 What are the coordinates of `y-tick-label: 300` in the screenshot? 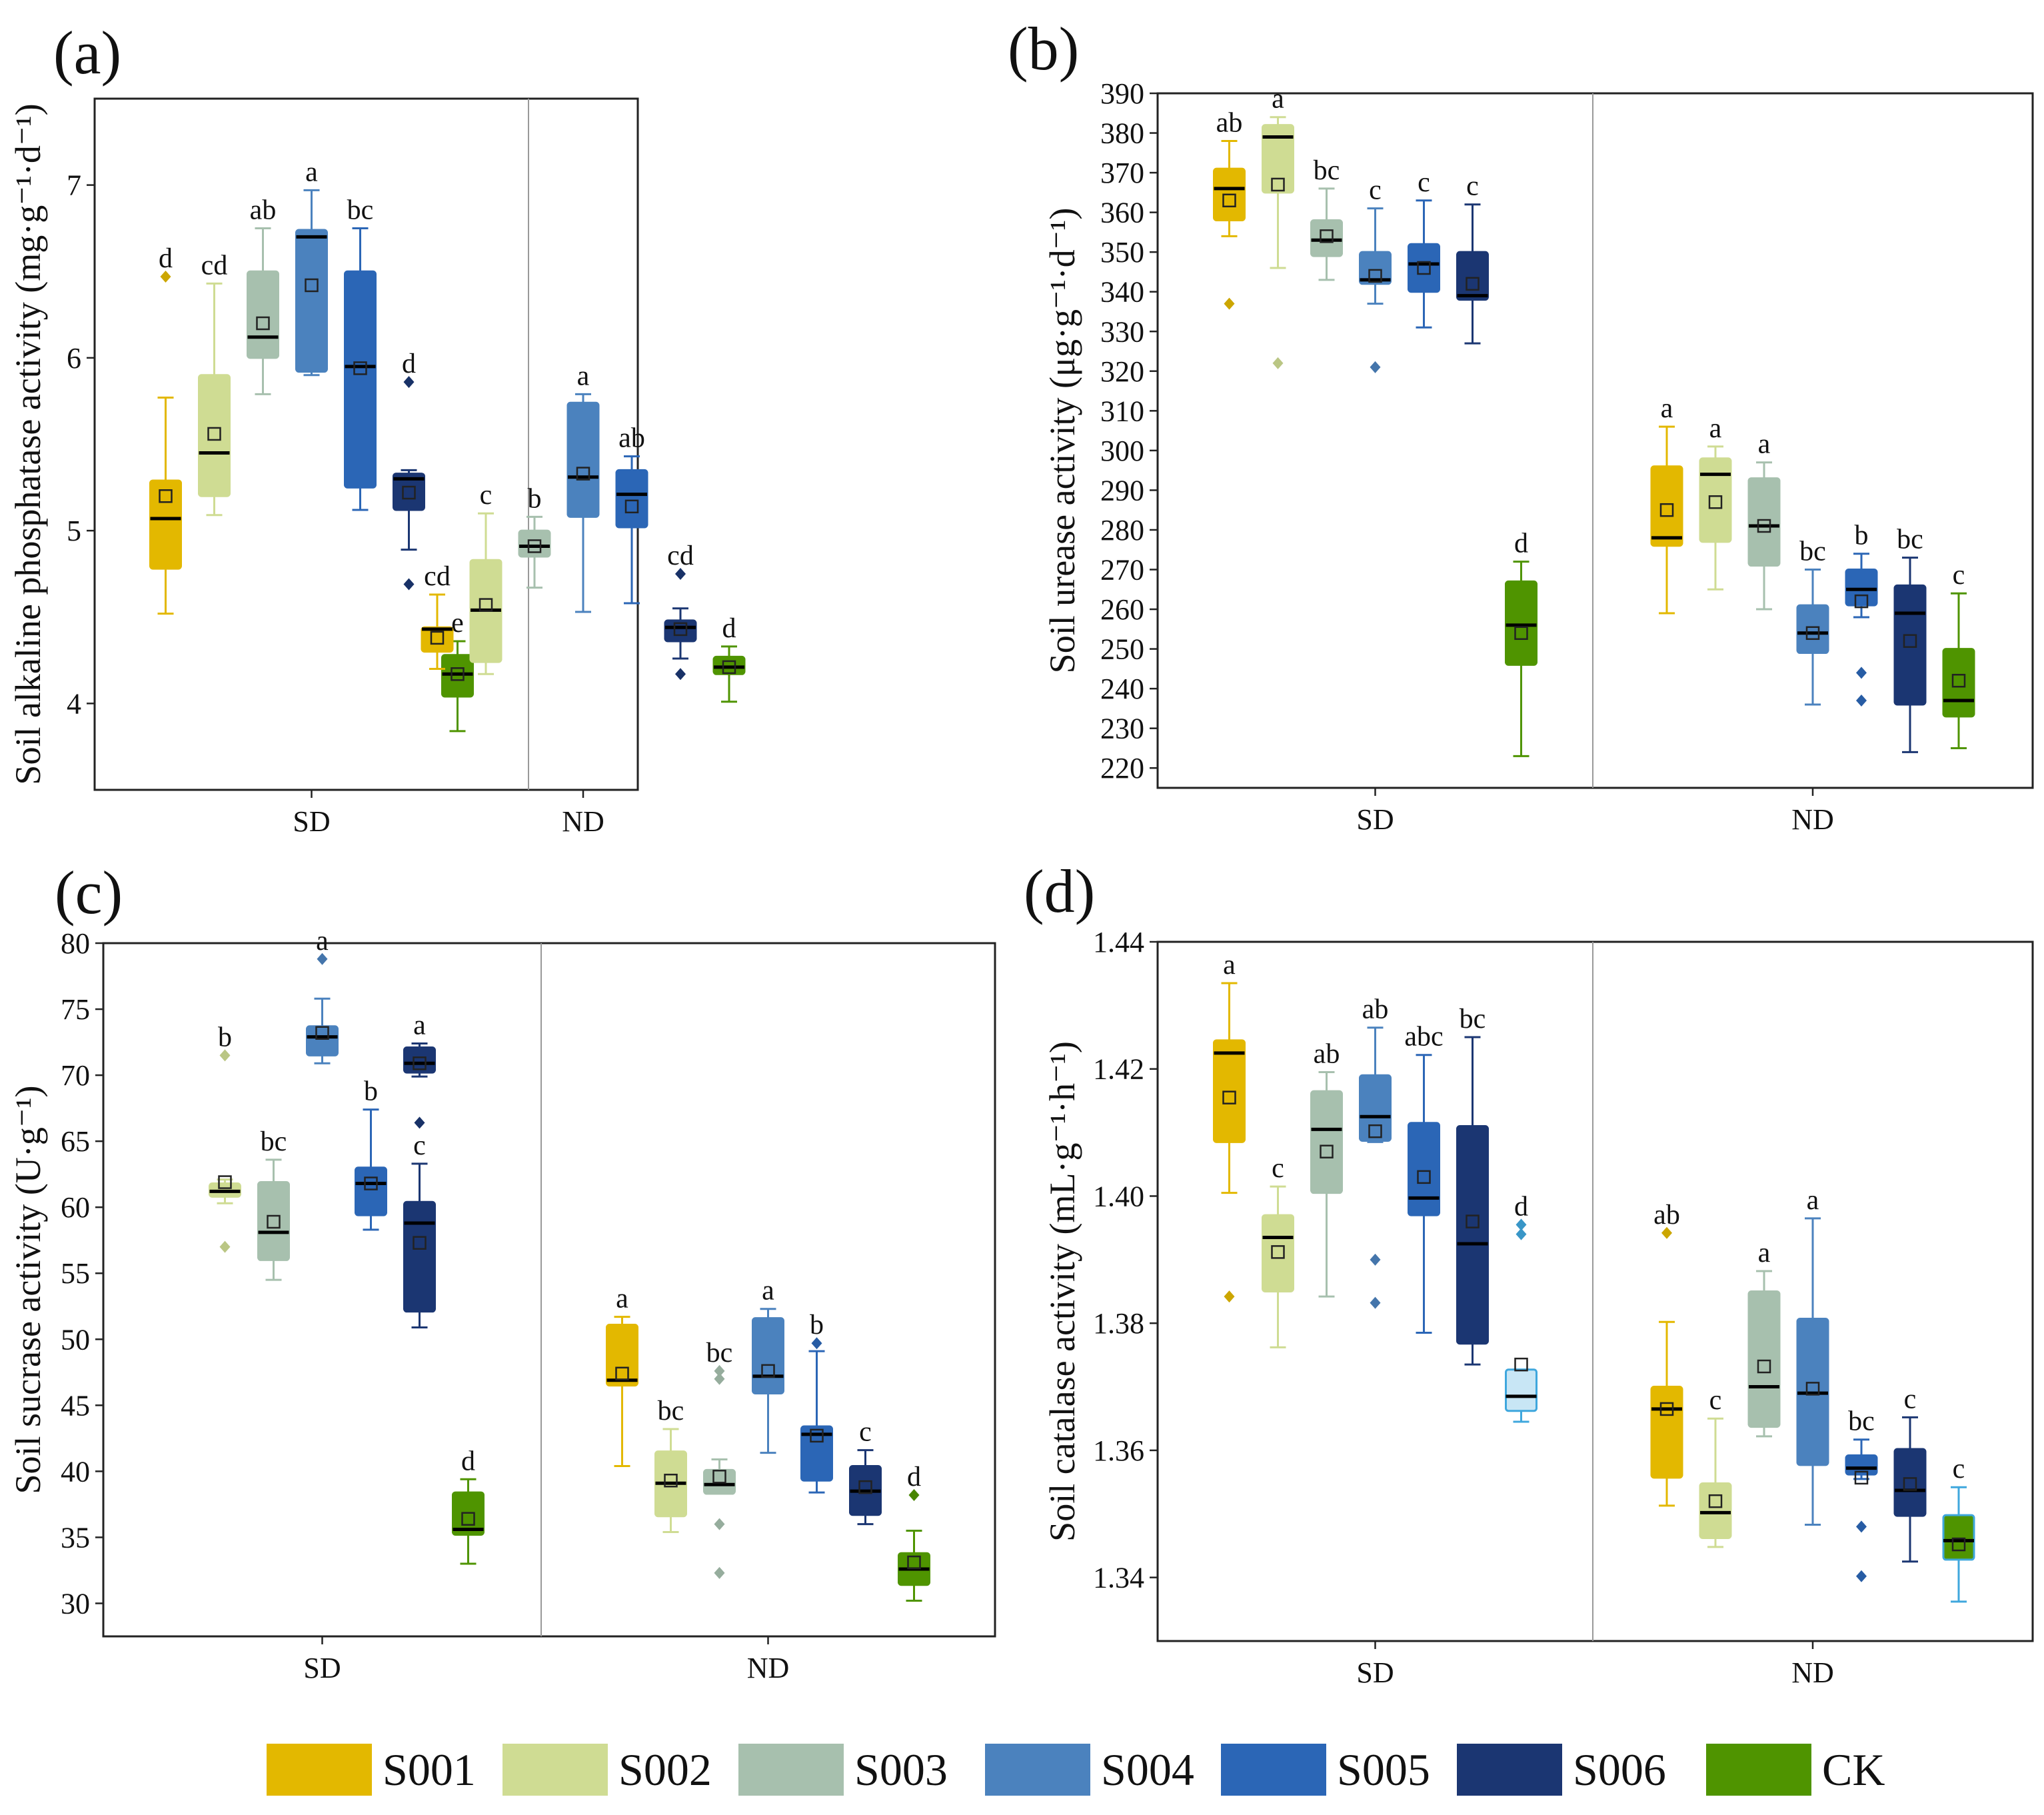 It's located at (1122, 451).